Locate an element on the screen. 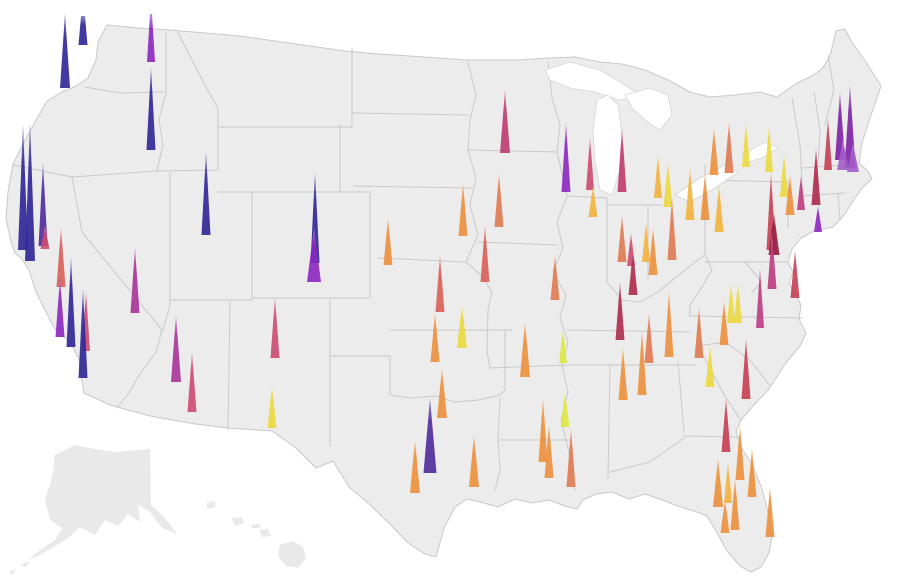 The height and width of the screenshot is (584, 900). hawaii-kauai is located at coordinates (211, 505).